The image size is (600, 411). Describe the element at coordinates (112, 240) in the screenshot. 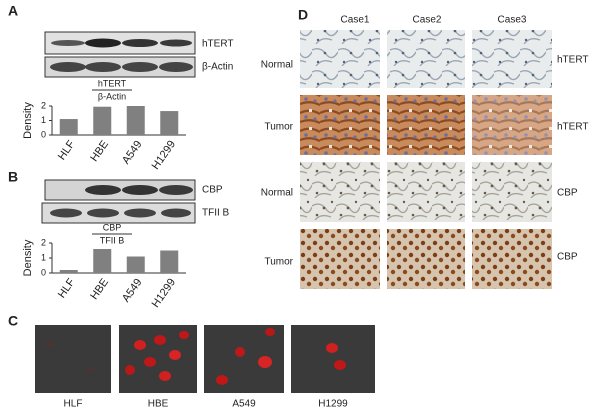

I see `ratio-denominator: TFII B` at that location.